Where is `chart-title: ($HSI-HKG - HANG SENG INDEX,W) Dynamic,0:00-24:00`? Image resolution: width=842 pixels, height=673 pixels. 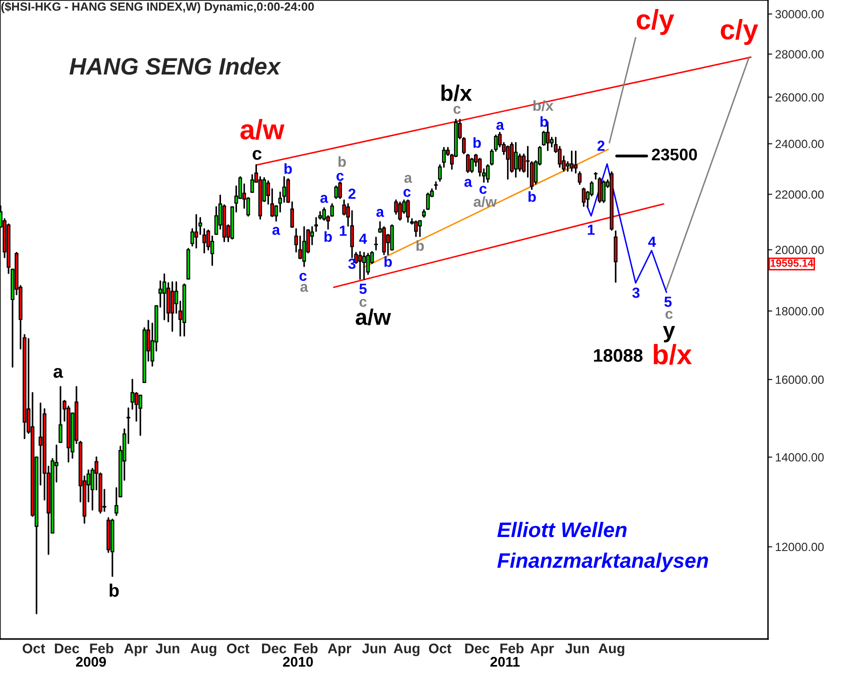 chart-title: ($HSI-HKG - HANG SENG INDEX,W) Dynamic,0:00-24:00 is located at coordinates (157, 8).